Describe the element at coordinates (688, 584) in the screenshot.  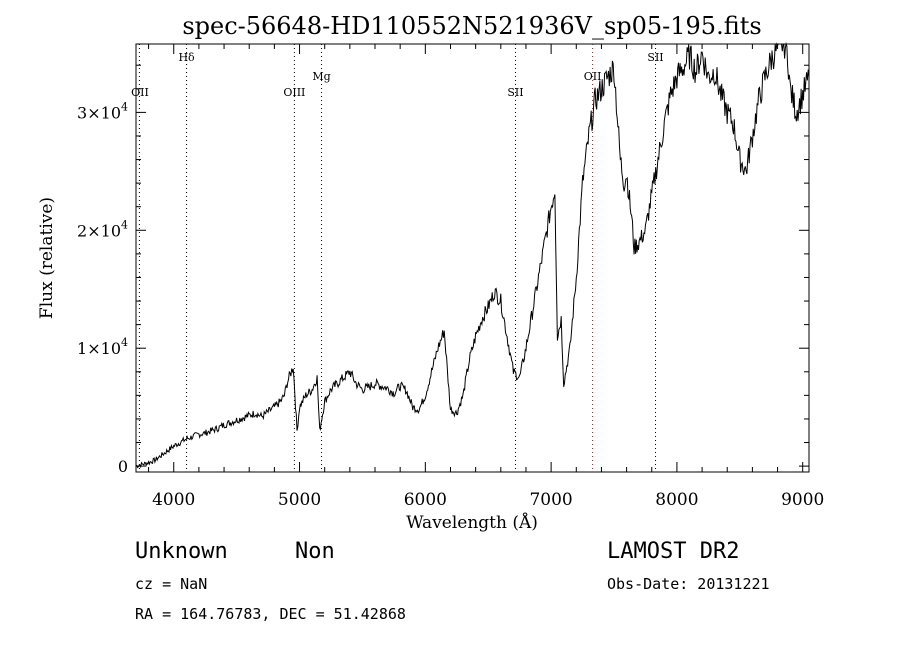
I see `observation-date: Obs-Date: 20131221` at that location.